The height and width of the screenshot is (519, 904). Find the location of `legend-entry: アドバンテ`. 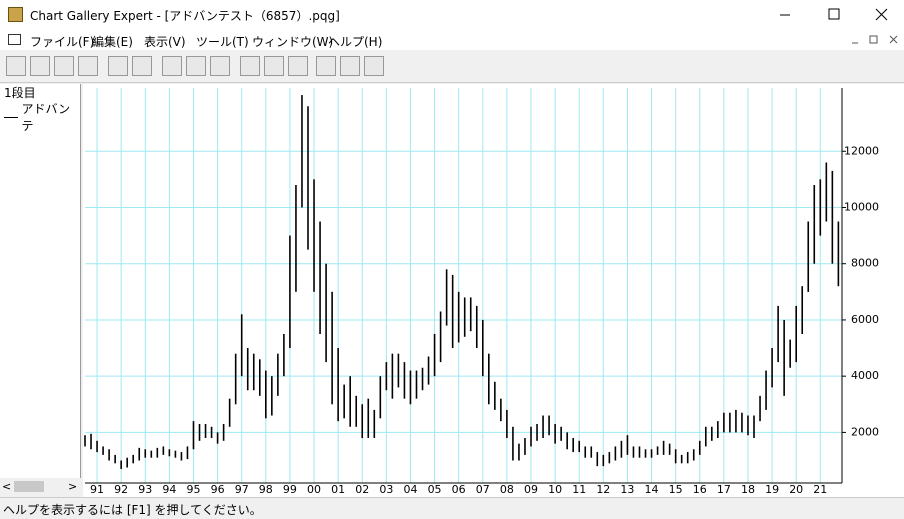

legend-entry: アドバンテ is located at coordinates (42, 117).